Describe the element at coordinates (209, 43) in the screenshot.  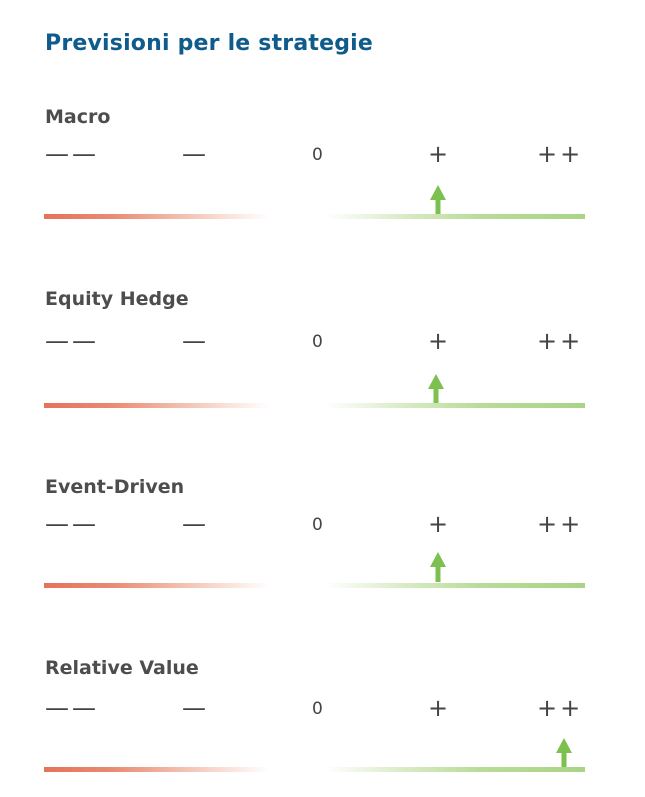
I see `page-title: Previsioni per le strategie` at that location.